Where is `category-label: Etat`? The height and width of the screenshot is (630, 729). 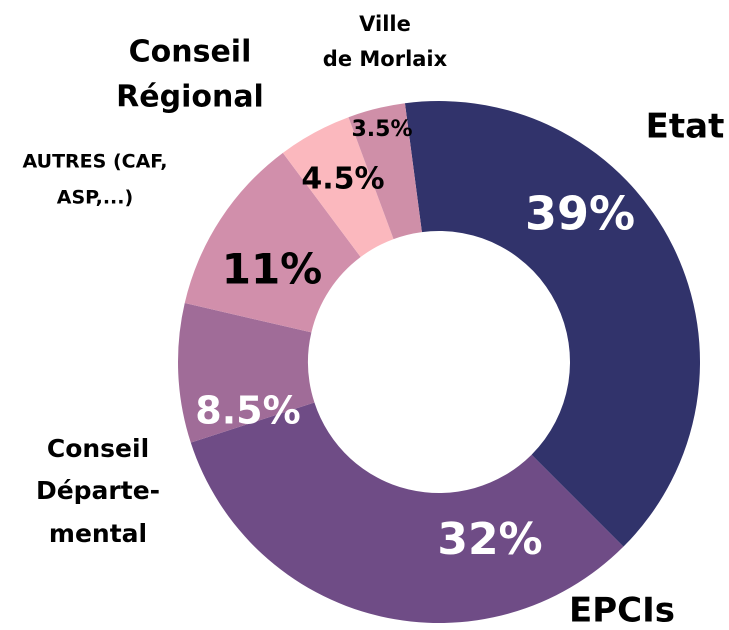
category-label: Etat is located at coordinates (685, 127).